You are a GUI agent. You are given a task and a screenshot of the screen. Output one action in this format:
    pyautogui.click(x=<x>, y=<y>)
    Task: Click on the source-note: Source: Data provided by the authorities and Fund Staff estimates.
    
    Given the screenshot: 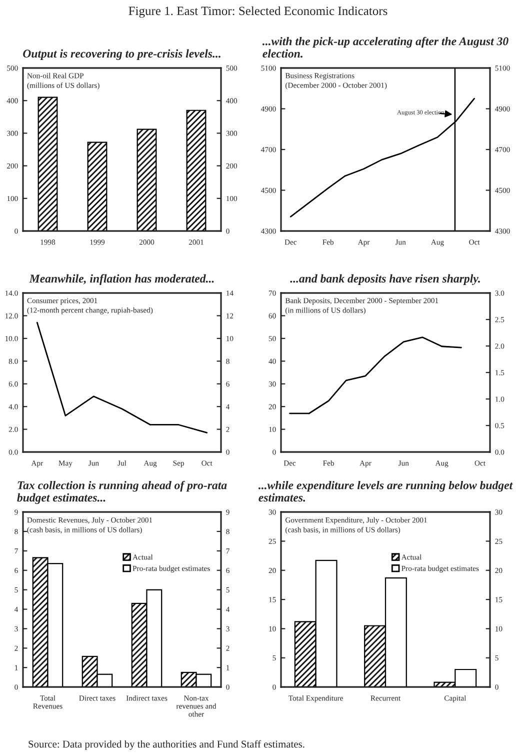 What is the action you would take?
    pyautogui.click(x=166, y=745)
    